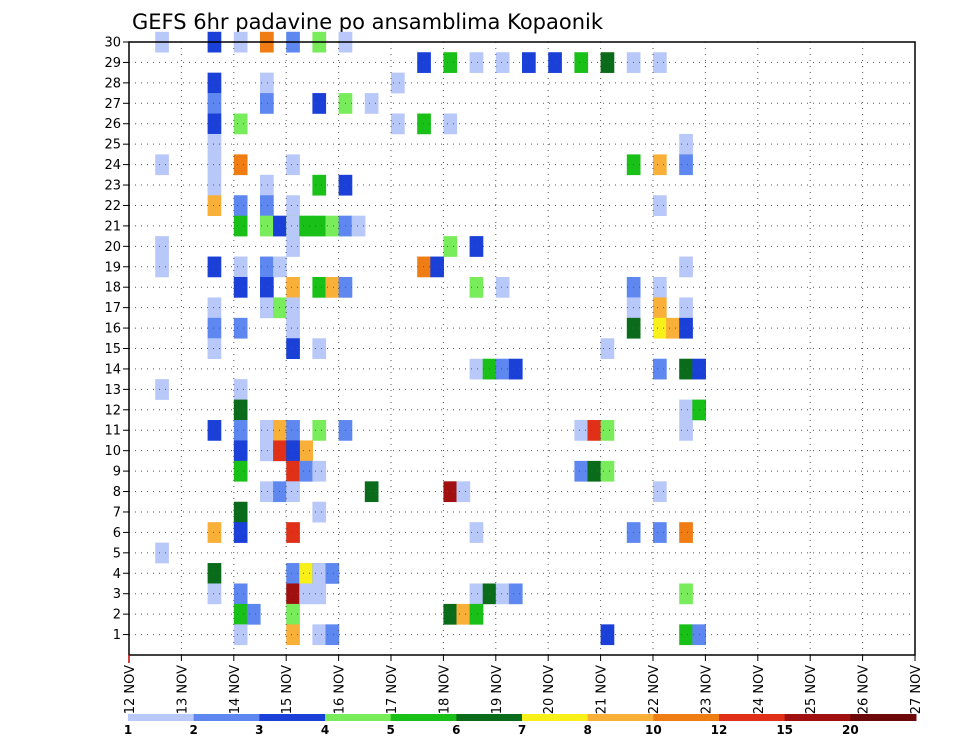 This screenshot has width=960, height=742. Describe the element at coordinates (117, 574) in the screenshot. I see `y-tick-label: 4` at that location.